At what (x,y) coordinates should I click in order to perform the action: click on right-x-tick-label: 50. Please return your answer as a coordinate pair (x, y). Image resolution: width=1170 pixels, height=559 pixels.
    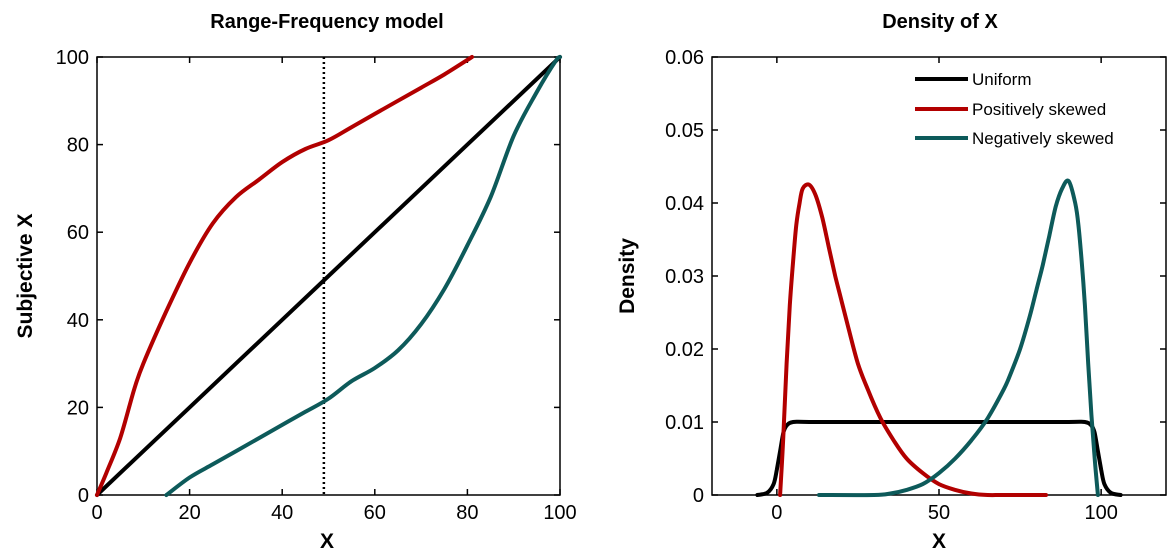
    Looking at the image, I should click on (939, 513).